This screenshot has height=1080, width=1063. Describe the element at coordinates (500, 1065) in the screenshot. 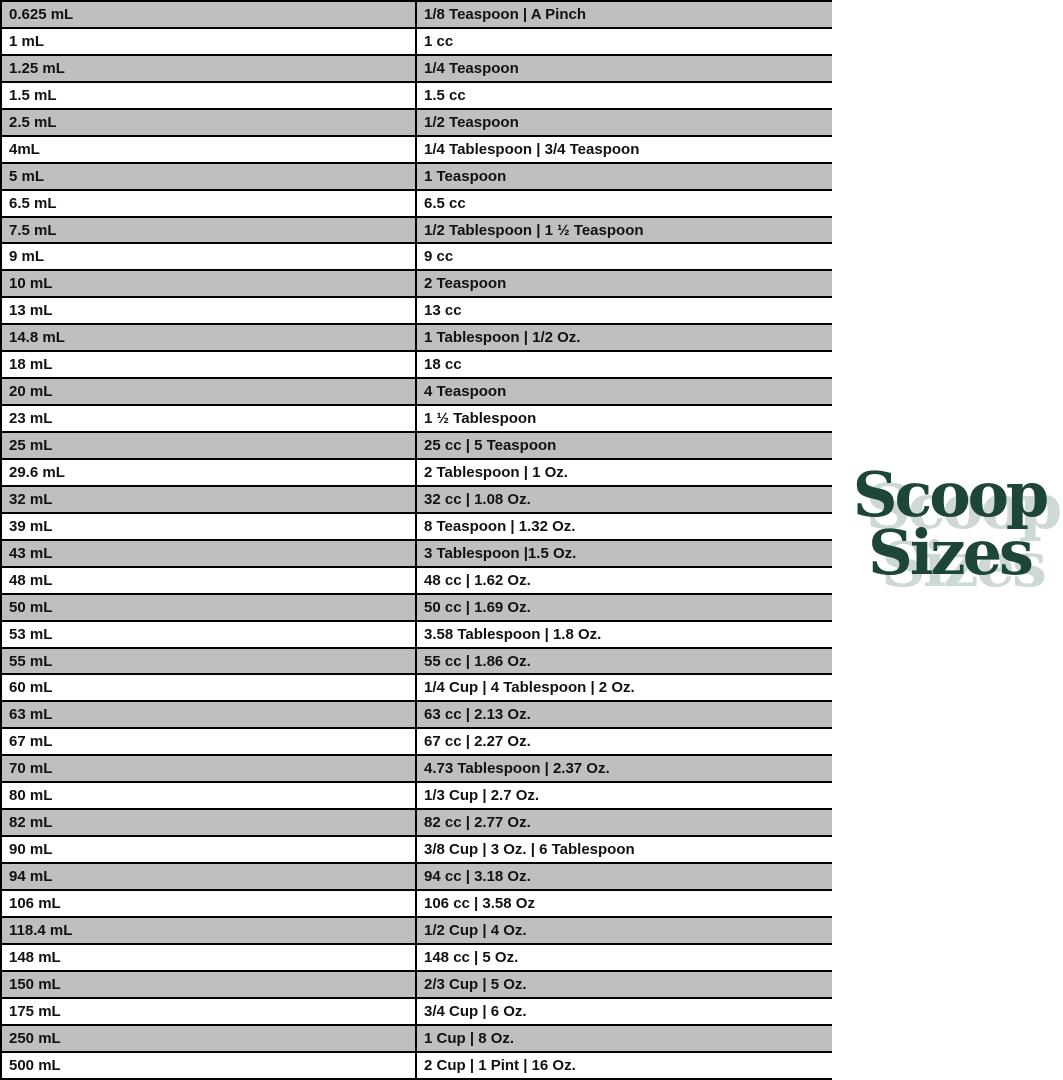

I see `conversion-cell: 2 Cup | 1 Pint | 16 Oz.` at that location.